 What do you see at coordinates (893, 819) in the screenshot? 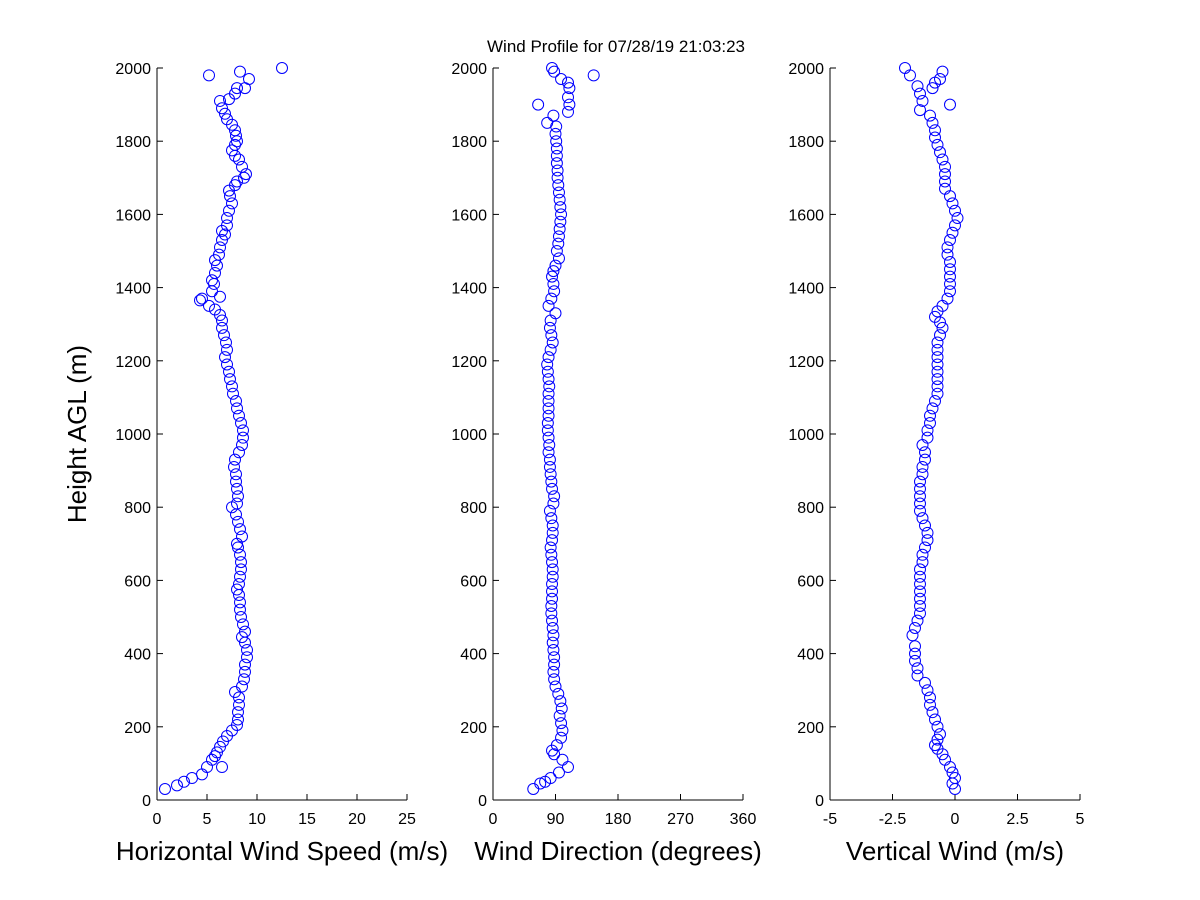
I see `x-tick-label: -2.5` at bounding box center [893, 819].